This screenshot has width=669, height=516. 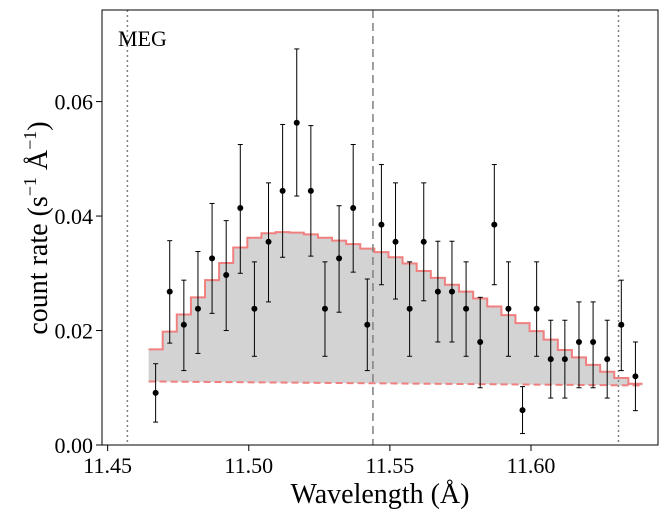 What do you see at coordinates (74, 102) in the screenshot?
I see `y-tick-label: 0.06` at bounding box center [74, 102].